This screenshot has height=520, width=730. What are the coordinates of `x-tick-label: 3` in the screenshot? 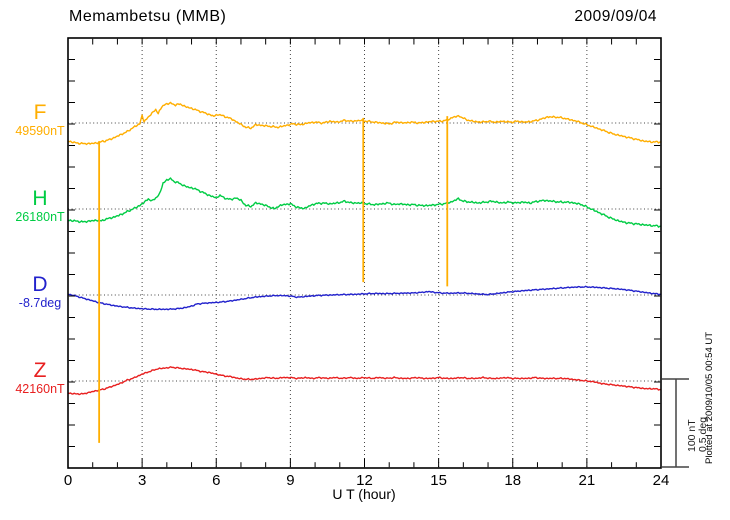 It's located at (142, 480).